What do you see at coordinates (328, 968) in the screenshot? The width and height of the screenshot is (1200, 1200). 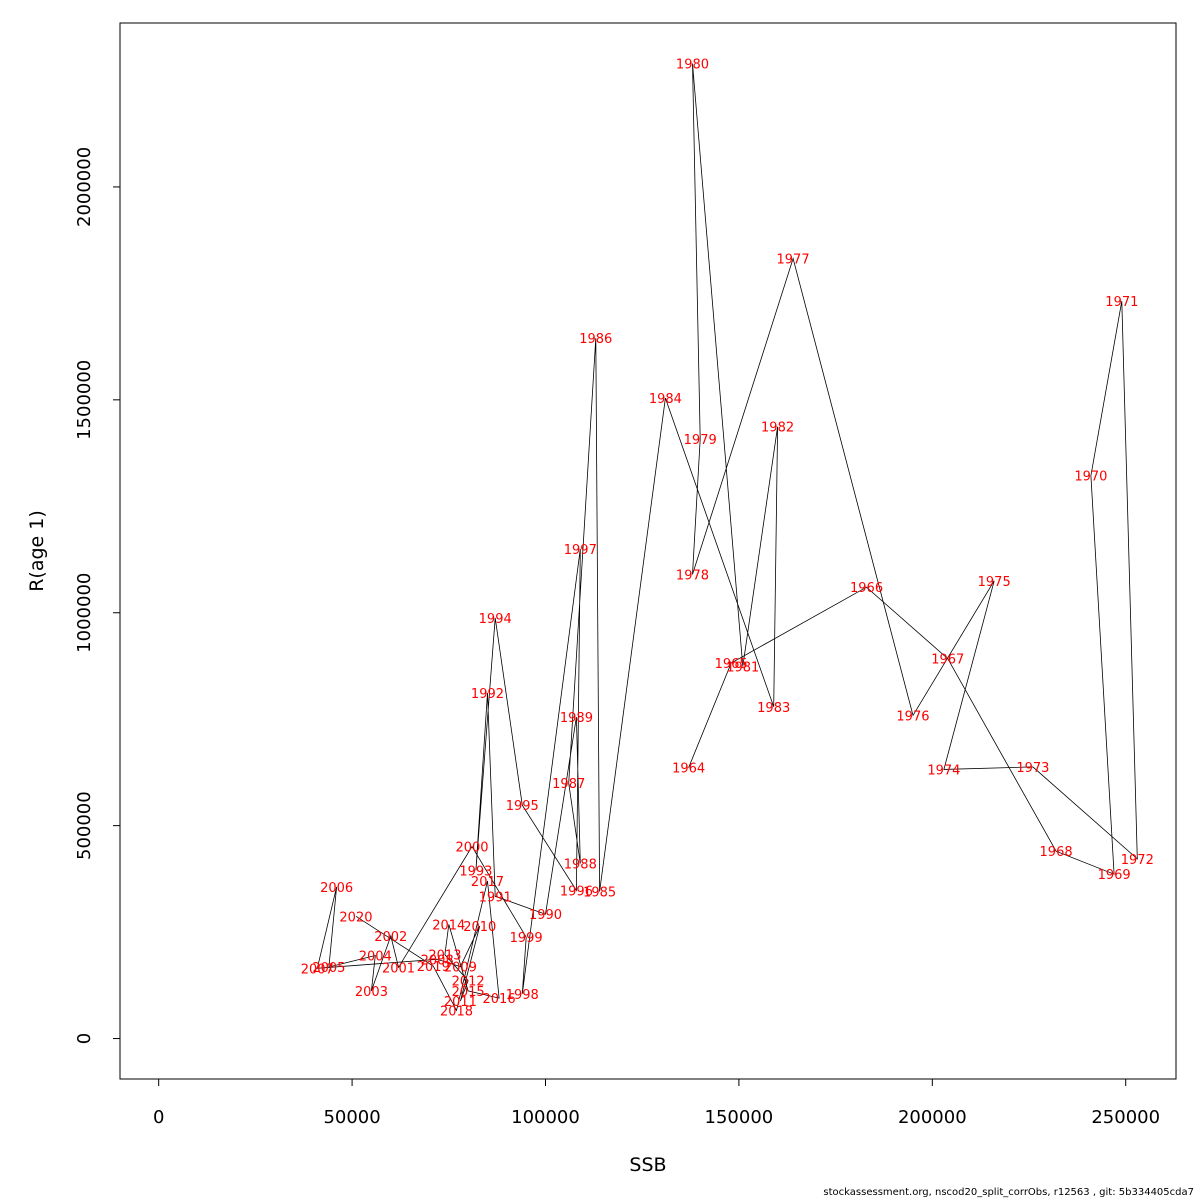 I see `point-label: 2005` at bounding box center [328, 968].